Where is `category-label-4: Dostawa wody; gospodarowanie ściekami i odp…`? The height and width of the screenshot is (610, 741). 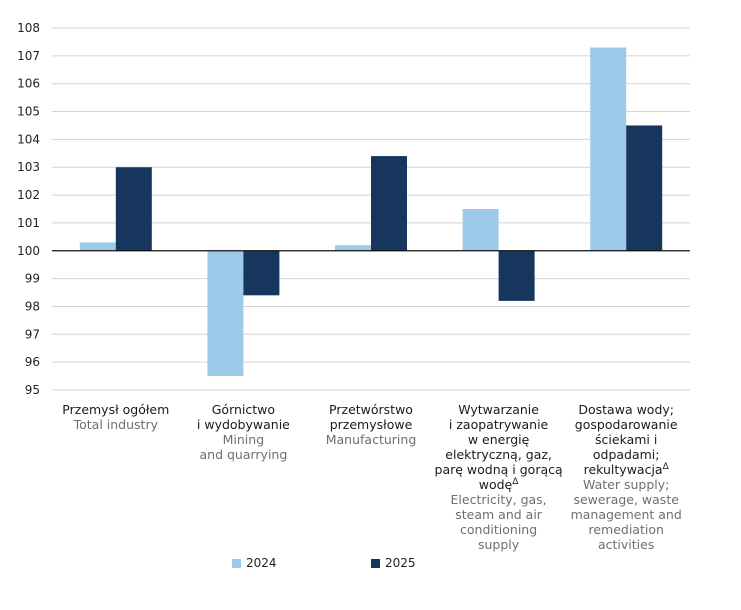 category-label-4: Dostawa wody; gospodarowanie ściekami i odp… is located at coordinates (626, 477).